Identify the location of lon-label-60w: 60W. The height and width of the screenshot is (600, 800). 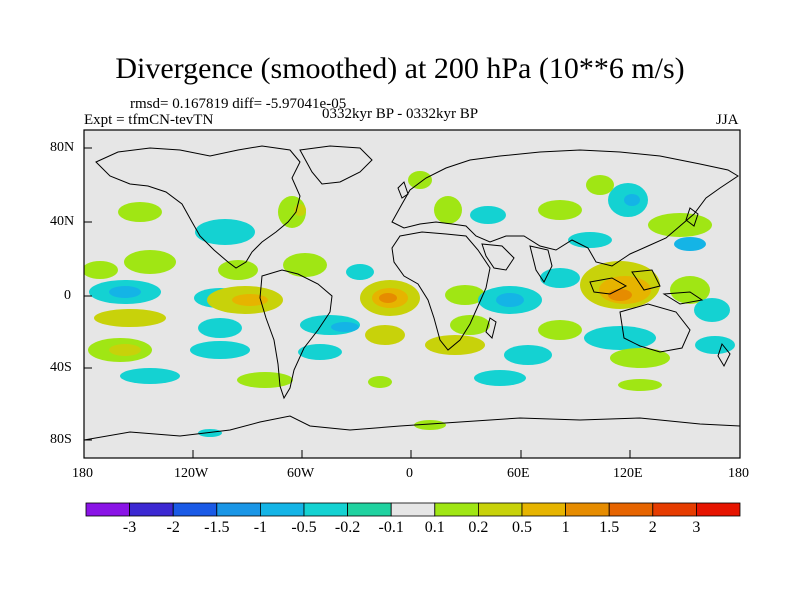
(301, 473).